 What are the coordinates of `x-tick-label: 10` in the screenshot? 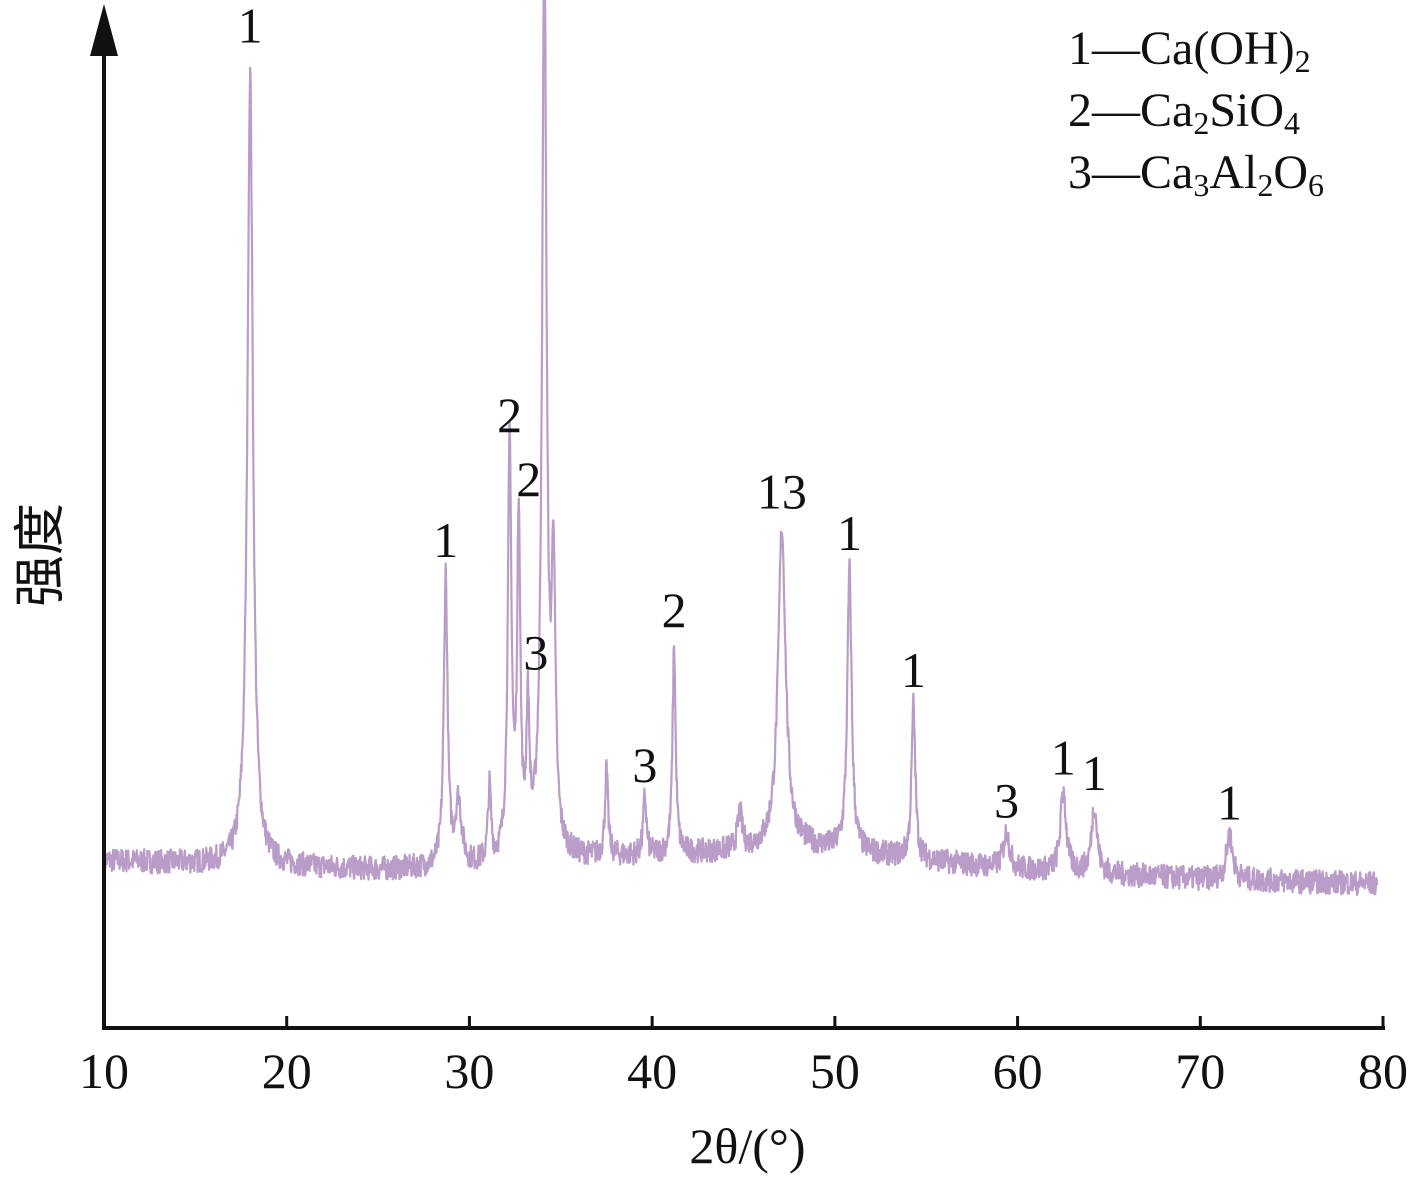 It's located at (104, 1071).